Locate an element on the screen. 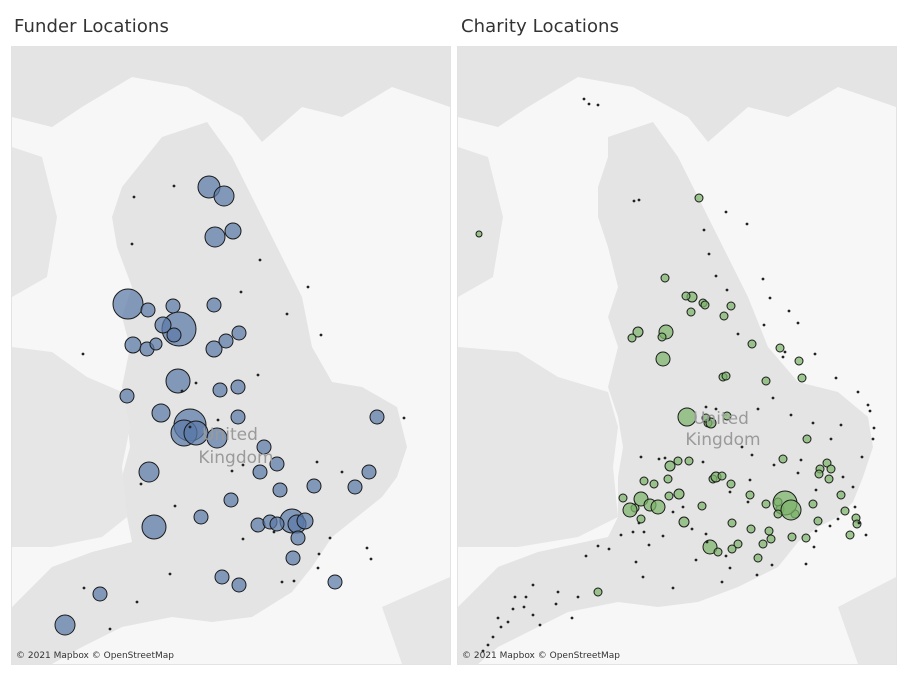 This screenshot has width=916, height=678. map-attribution: © 2021 Mapbox © OpenStreetMap is located at coordinates (541, 656).